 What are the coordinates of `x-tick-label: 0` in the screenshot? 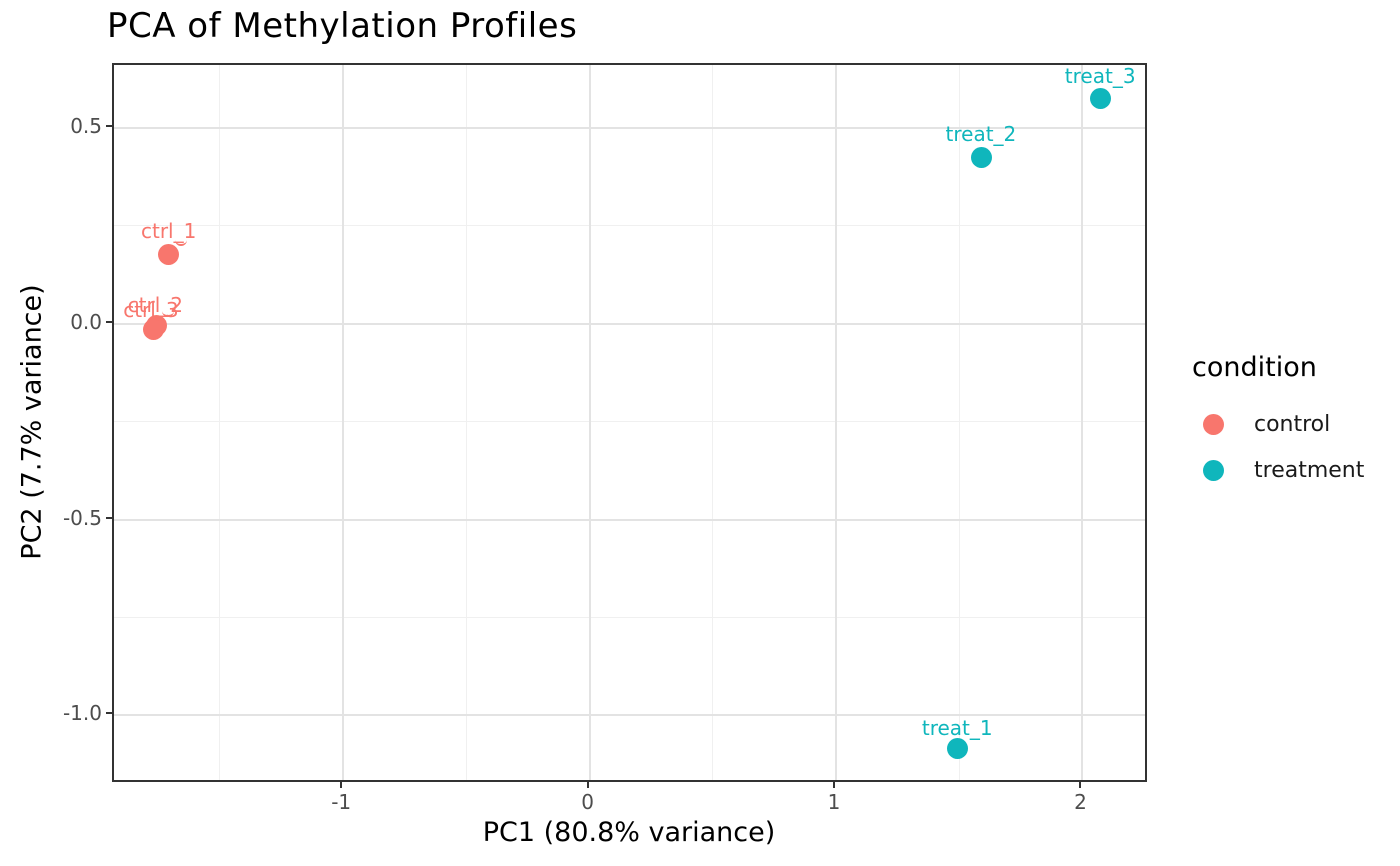 It's located at (587, 802).